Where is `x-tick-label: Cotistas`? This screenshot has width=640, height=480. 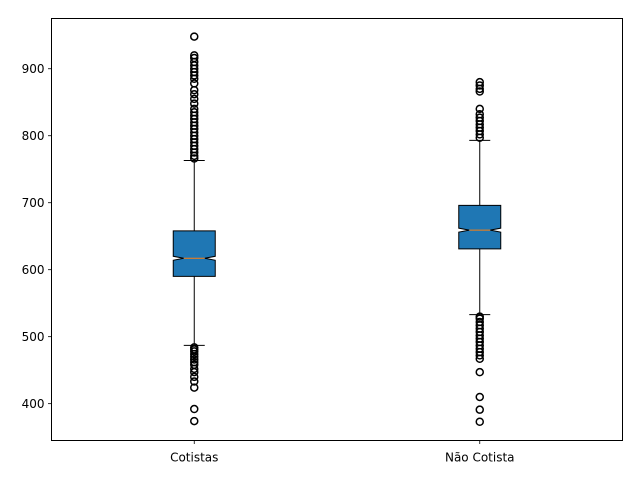
x-tick-label: Cotistas is located at coordinates (194, 458).